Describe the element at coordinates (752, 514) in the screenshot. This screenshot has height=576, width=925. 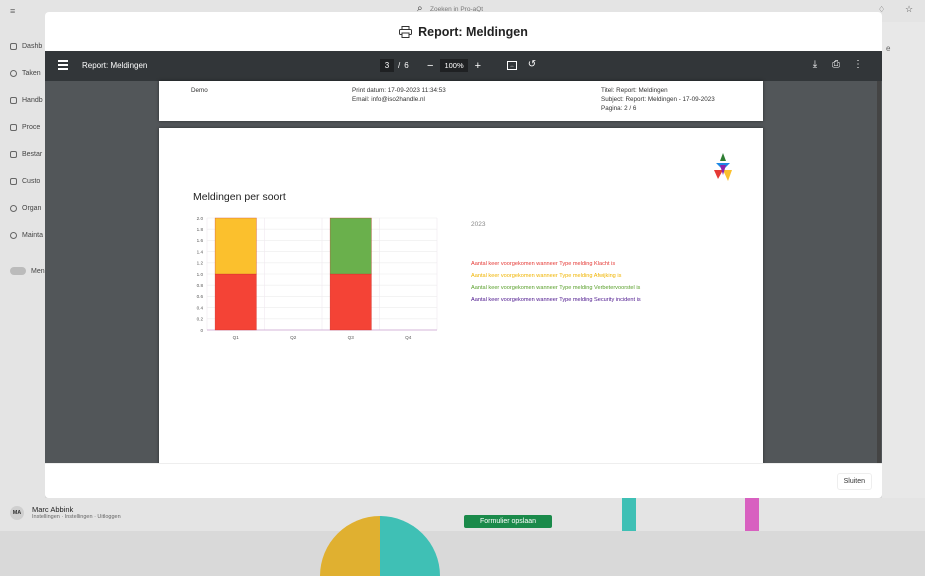
I see `bar-hint-pink` at that location.